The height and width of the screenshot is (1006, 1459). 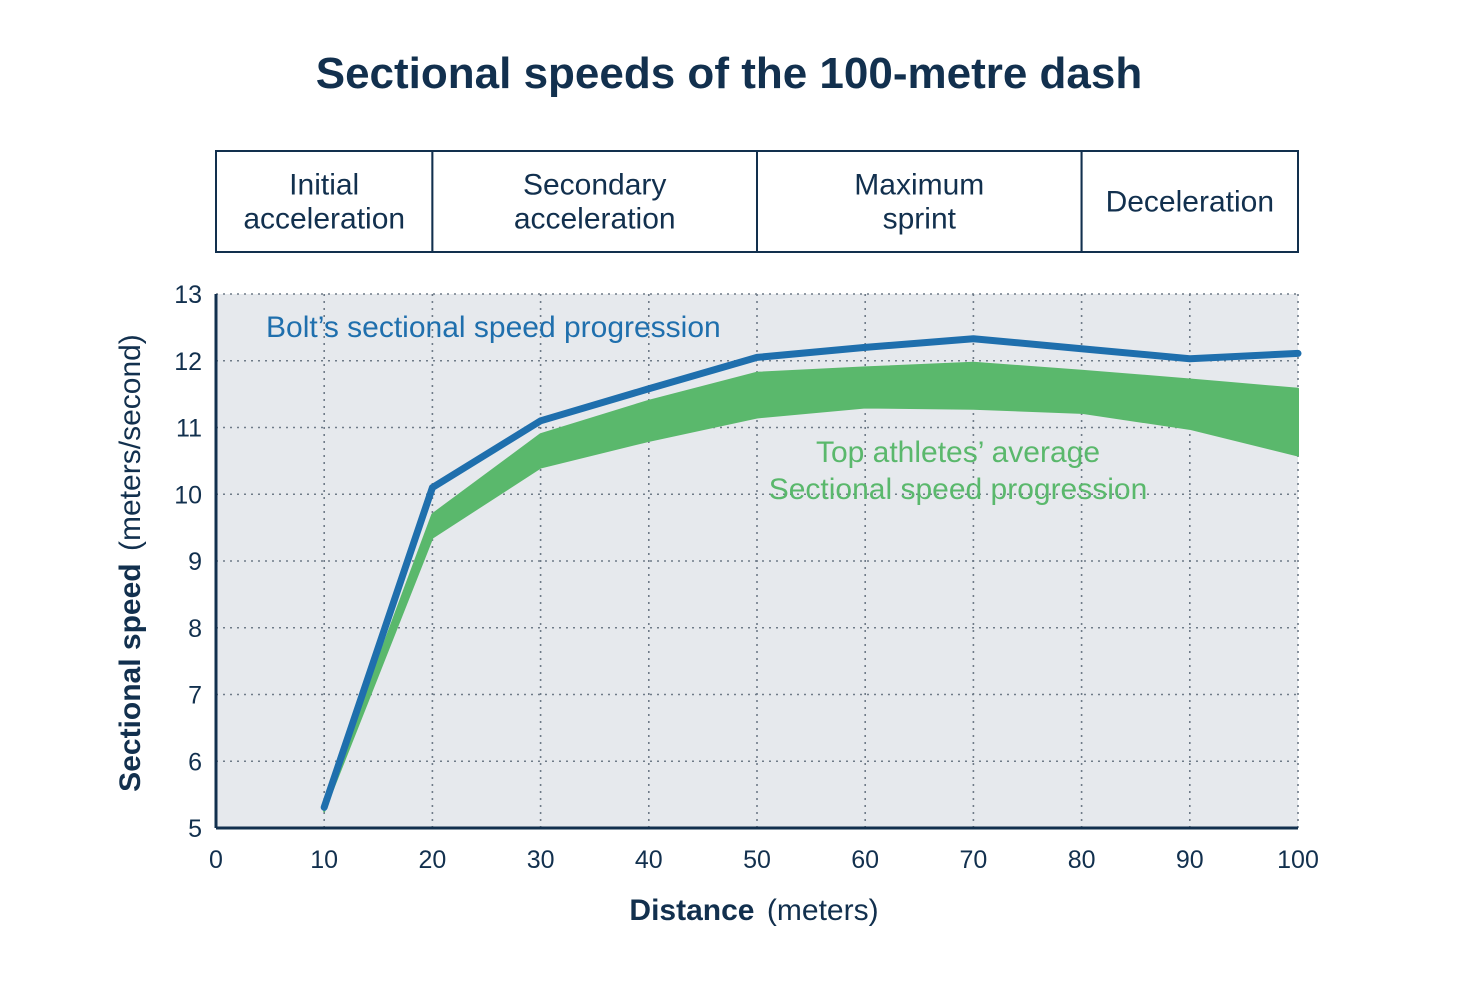 I want to click on phase-label: Maximum, so click(x=919, y=185).